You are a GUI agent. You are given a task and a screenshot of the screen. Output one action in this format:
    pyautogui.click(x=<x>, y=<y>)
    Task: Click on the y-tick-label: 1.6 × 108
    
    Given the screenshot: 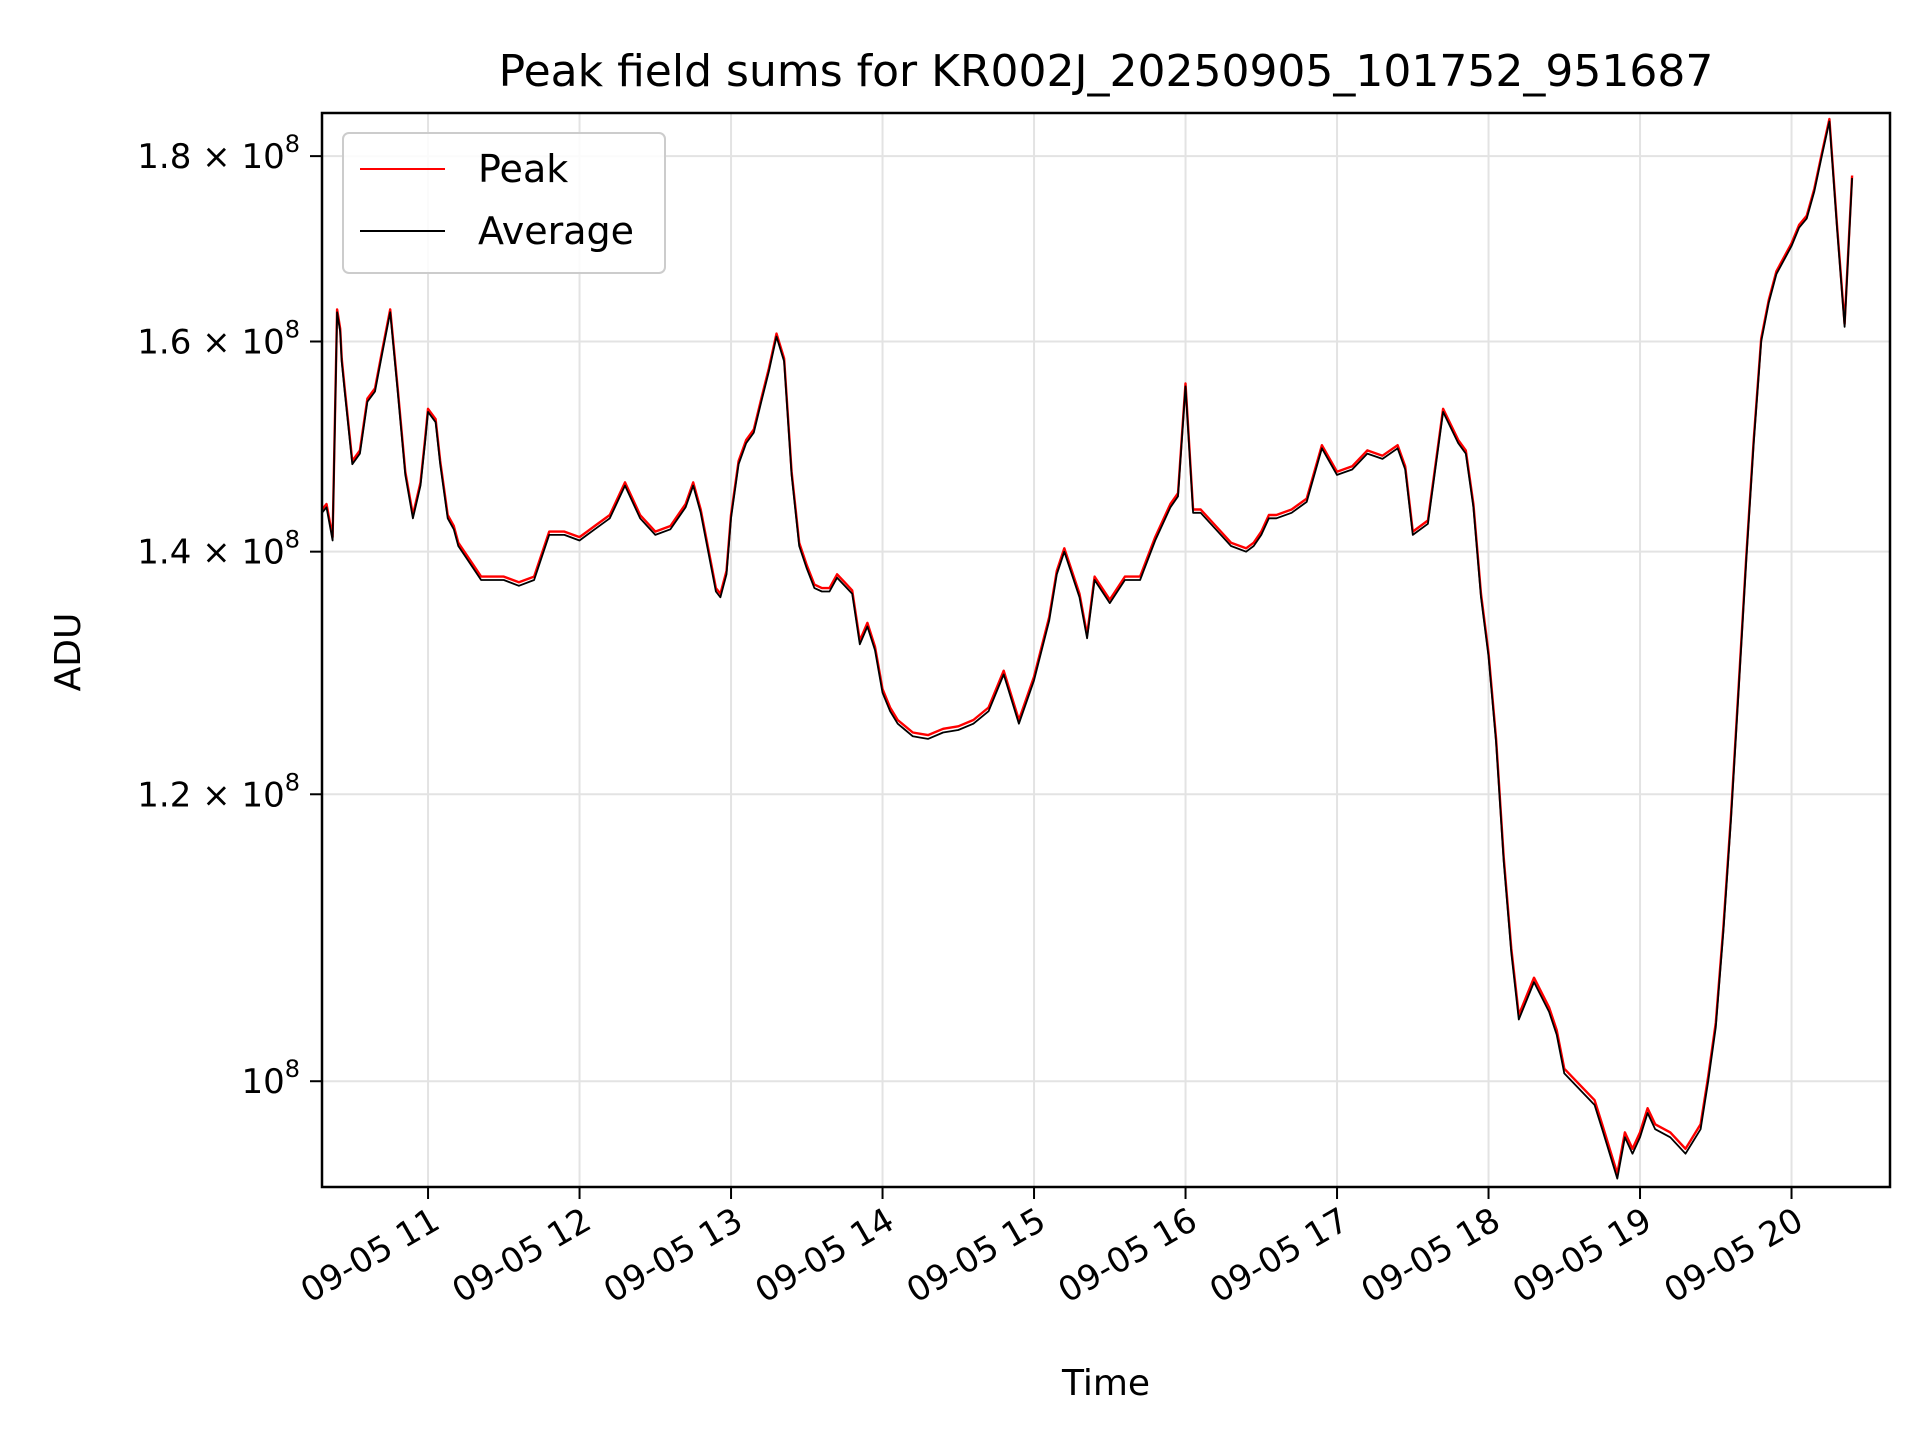 What is the action you would take?
    pyautogui.click(x=218, y=338)
    